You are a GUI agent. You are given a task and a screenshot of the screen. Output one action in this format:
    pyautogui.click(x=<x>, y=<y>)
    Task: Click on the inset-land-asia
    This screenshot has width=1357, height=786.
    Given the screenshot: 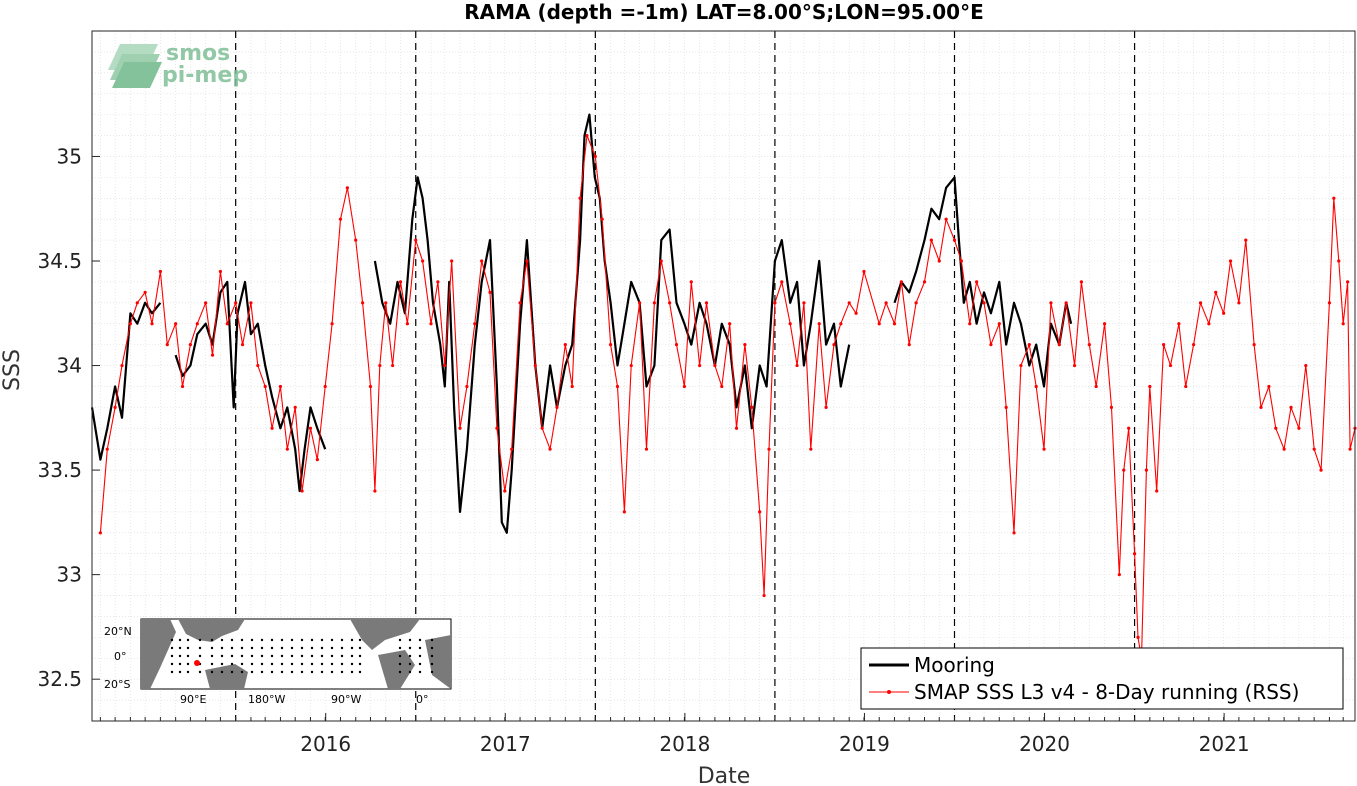 What is the action you would take?
    pyautogui.click(x=211, y=630)
    